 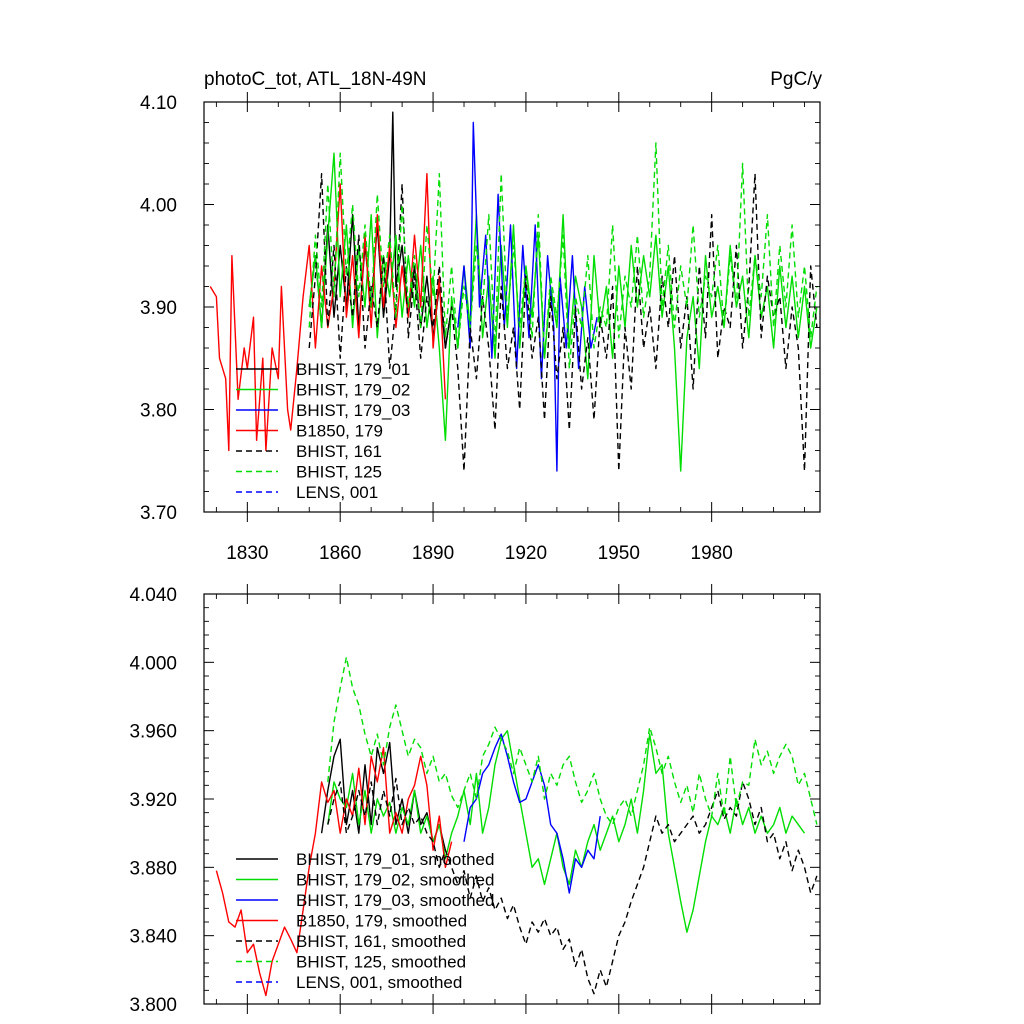 What do you see at coordinates (353, 410) in the screenshot?
I see `top-legend-label: BHIST, 179_03` at bounding box center [353, 410].